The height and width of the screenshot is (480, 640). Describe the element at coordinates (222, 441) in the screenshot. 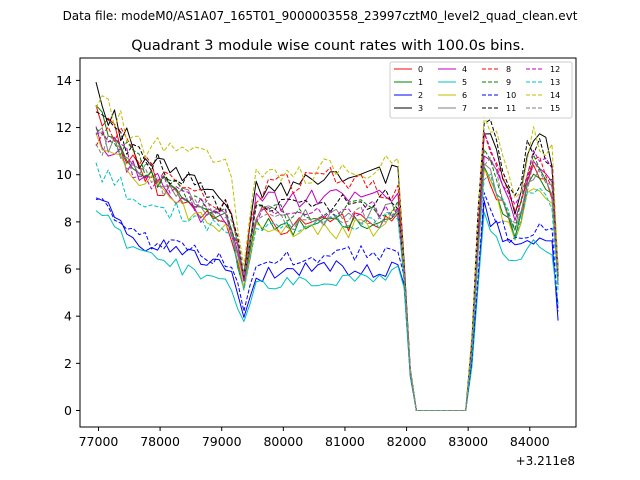

I see `x-tick-label: 79000` at that location.